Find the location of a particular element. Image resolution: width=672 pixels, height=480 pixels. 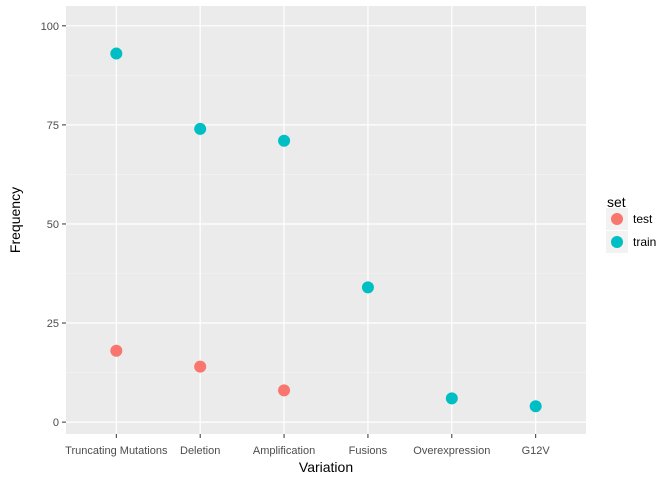

x-tick-label: Amplification is located at coordinates (284, 451).